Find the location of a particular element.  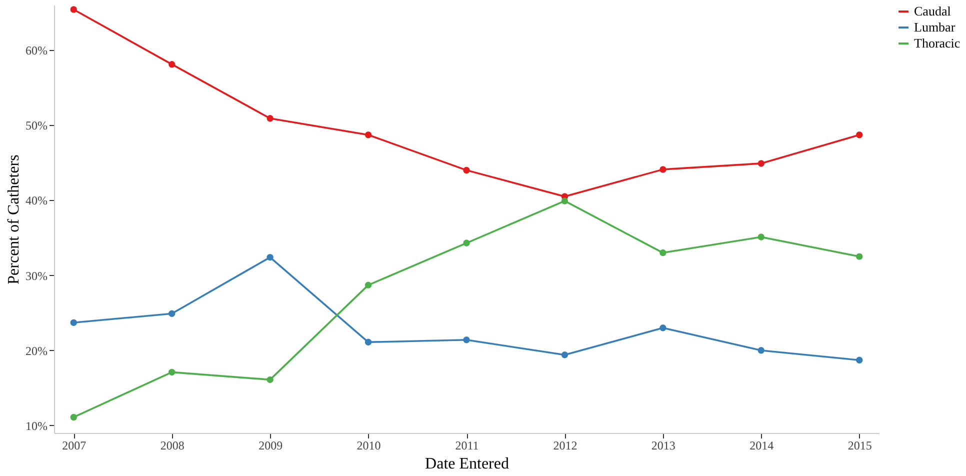

legend-label: Caudal is located at coordinates (933, 11).